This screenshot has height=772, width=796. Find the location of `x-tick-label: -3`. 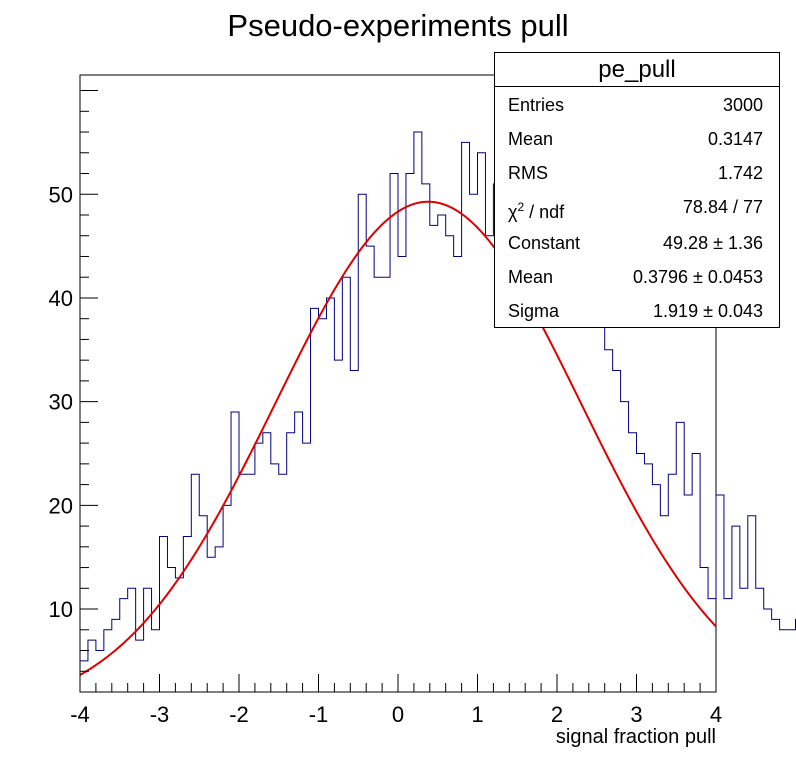

x-tick-label: -3 is located at coordinates (160, 714).